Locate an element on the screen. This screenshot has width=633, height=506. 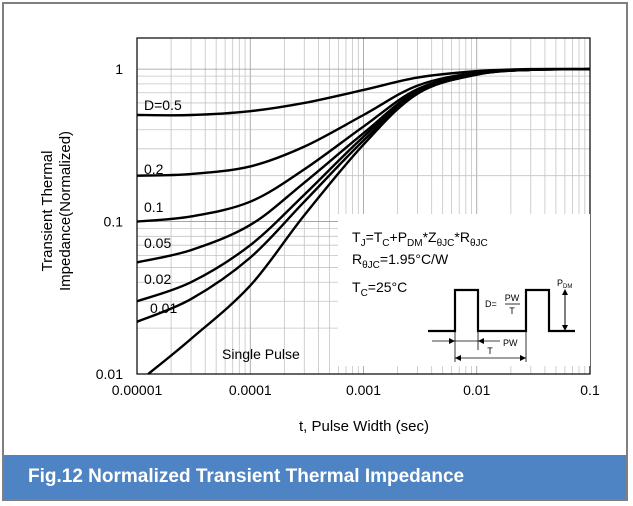
pdm-arrow-bottom is located at coordinates (565, 328).